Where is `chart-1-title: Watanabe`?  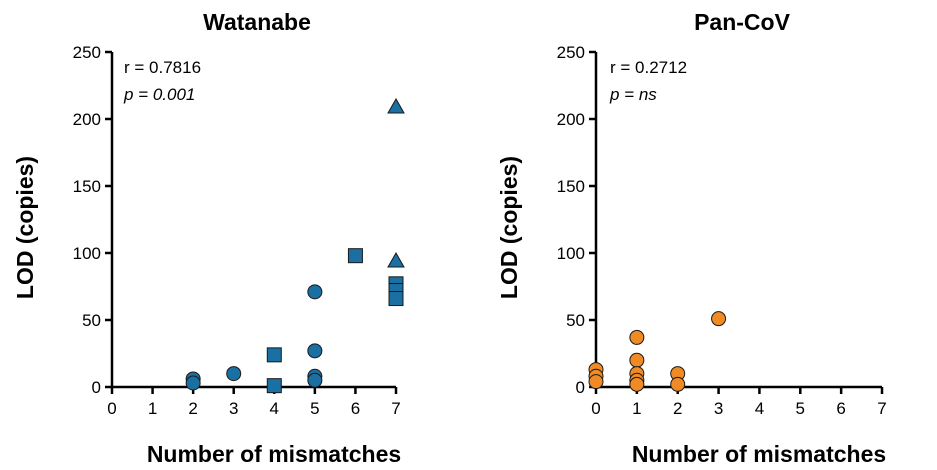 chart-1-title: Watanabe is located at coordinates (257, 22).